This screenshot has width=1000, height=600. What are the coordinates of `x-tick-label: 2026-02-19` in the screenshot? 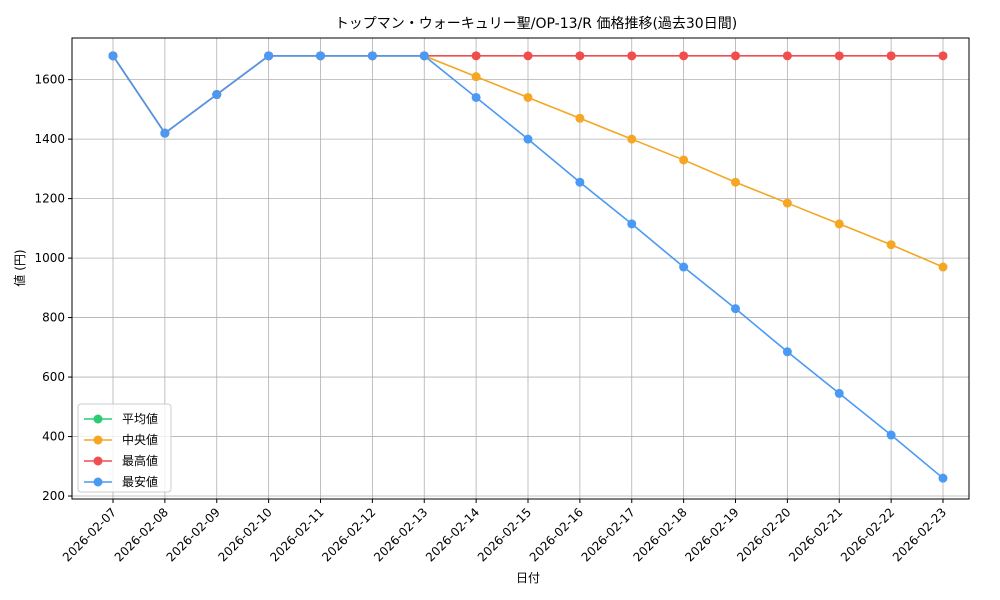 It's located at (711, 534).